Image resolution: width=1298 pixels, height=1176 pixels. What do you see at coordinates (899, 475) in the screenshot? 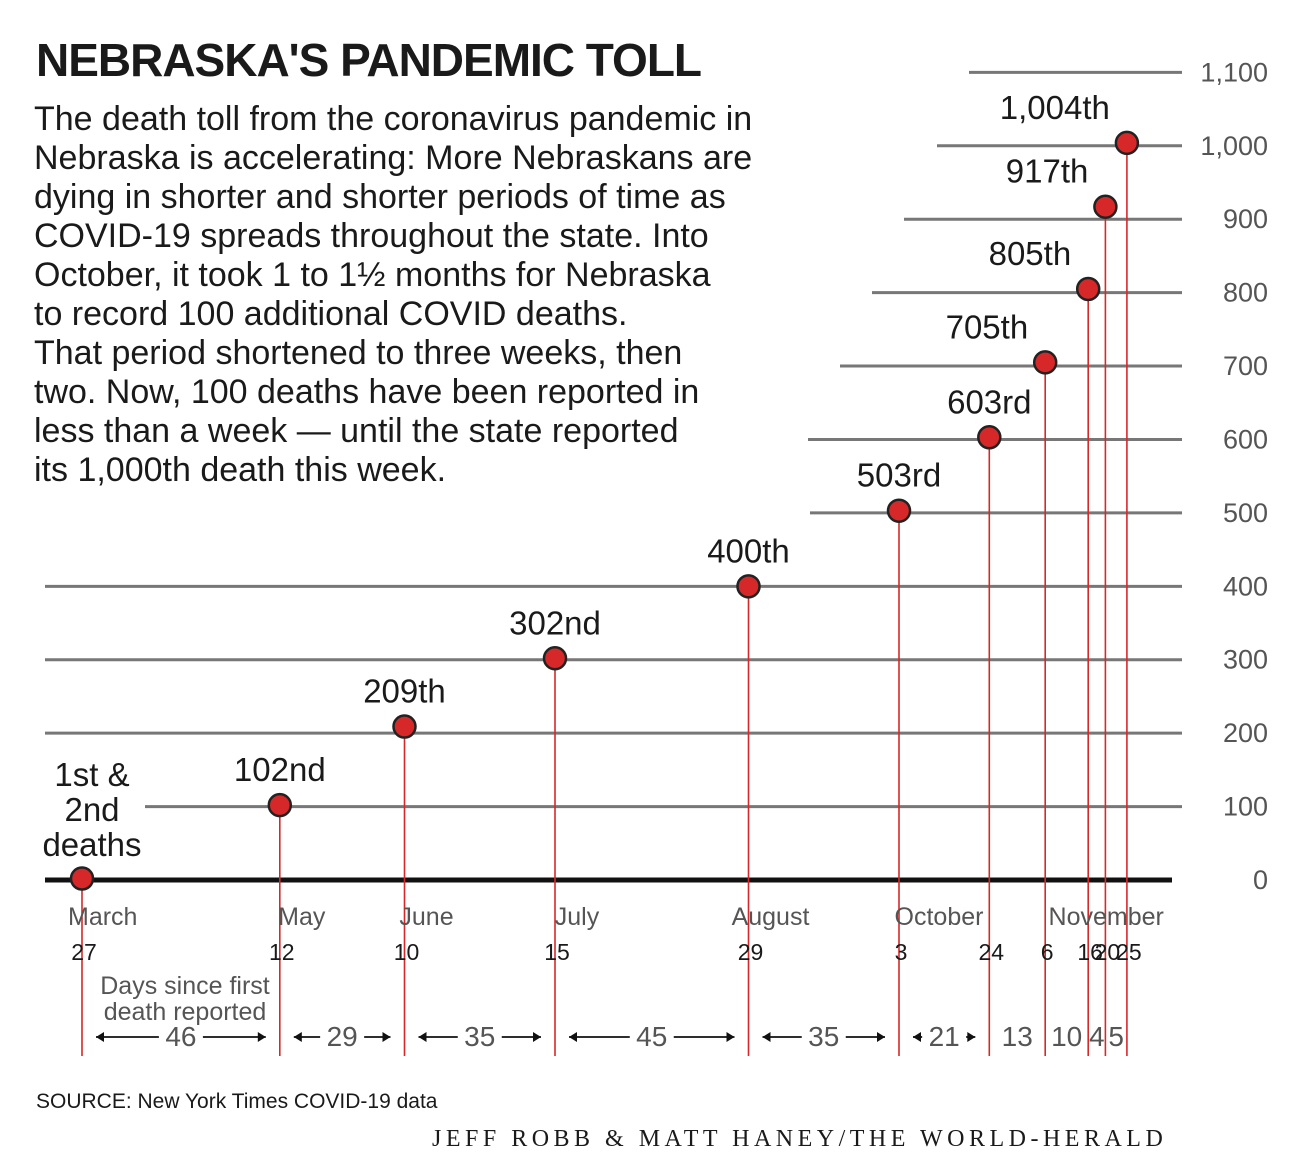
I see `data-label: 503rd` at bounding box center [899, 475].